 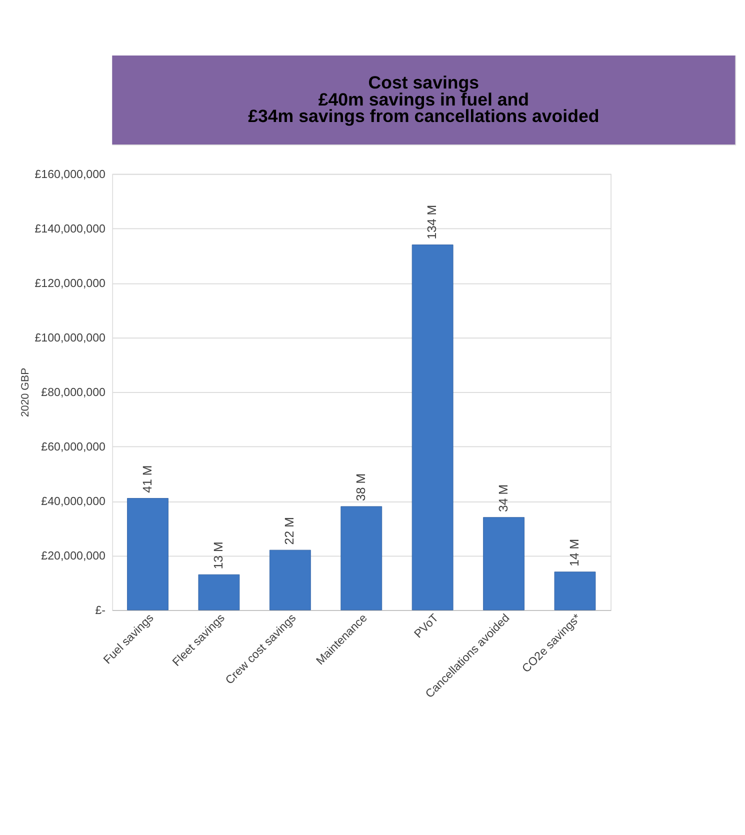 What do you see at coordinates (361, 487) in the screenshot?
I see `data-label: 38 M` at bounding box center [361, 487].